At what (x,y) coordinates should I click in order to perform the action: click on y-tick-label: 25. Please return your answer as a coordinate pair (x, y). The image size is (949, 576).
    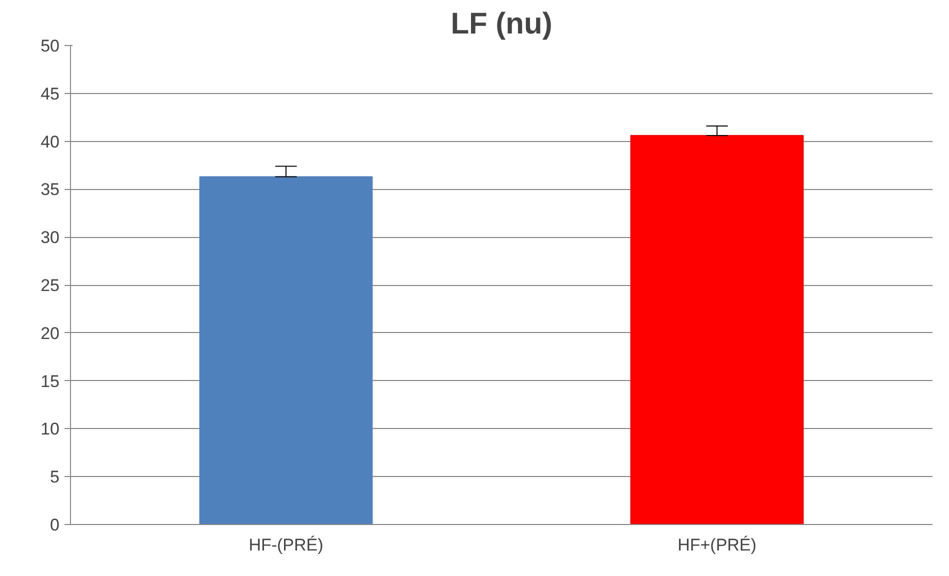
    Looking at the image, I should click on (50, 285).